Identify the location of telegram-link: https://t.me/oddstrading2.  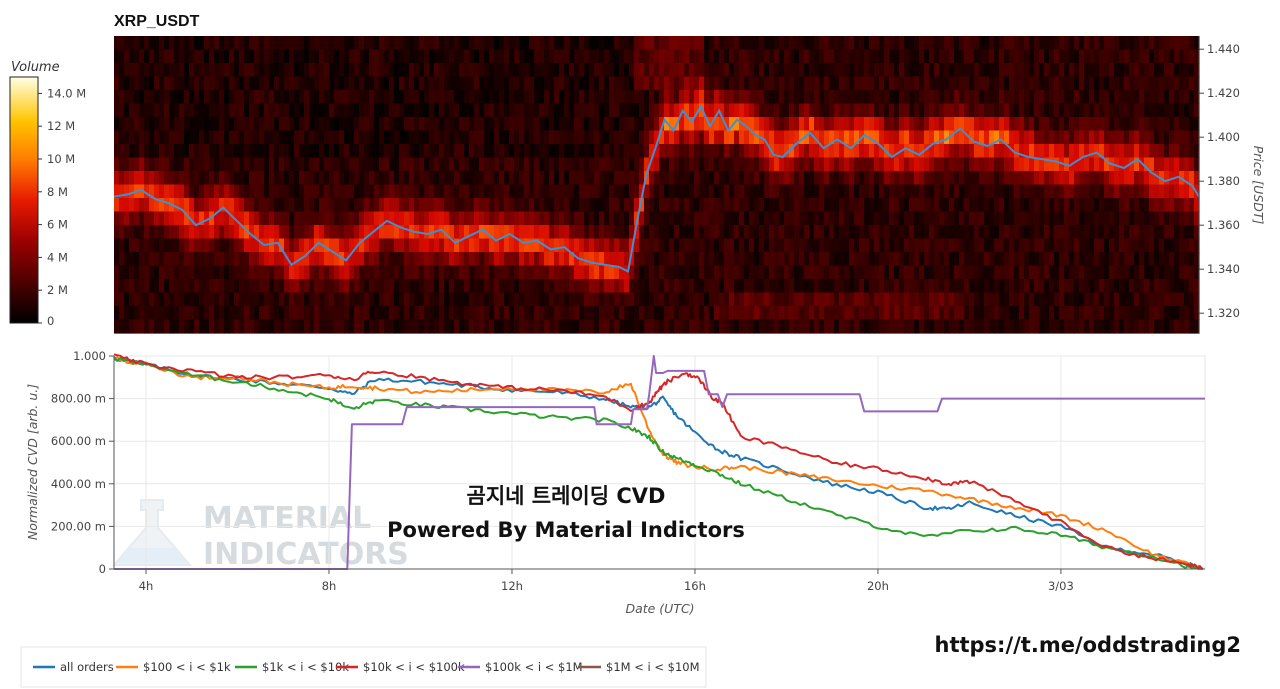
(1088, 645).